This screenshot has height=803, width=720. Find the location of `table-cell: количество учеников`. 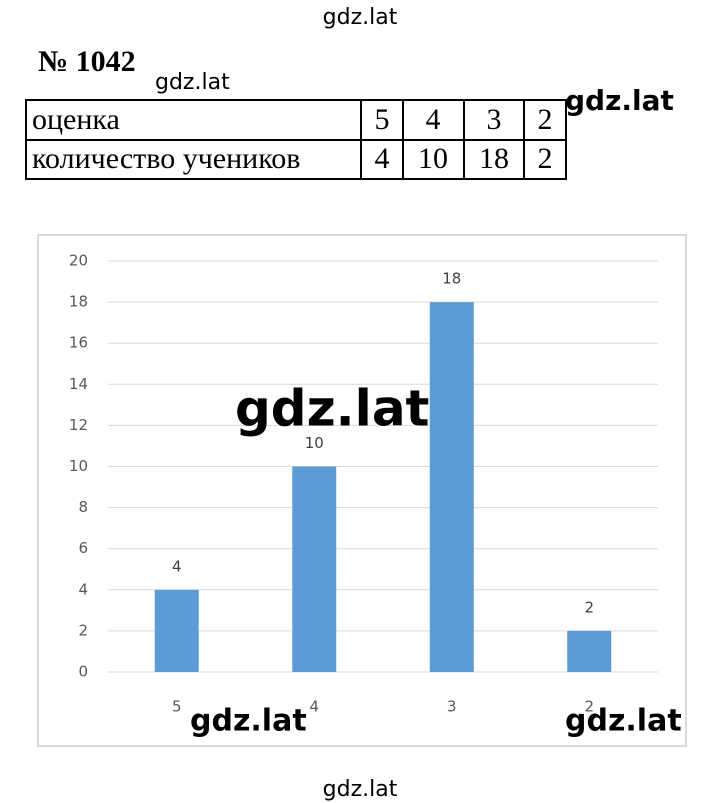

table-cell: количество учеников is located at coordinates (166, 158).